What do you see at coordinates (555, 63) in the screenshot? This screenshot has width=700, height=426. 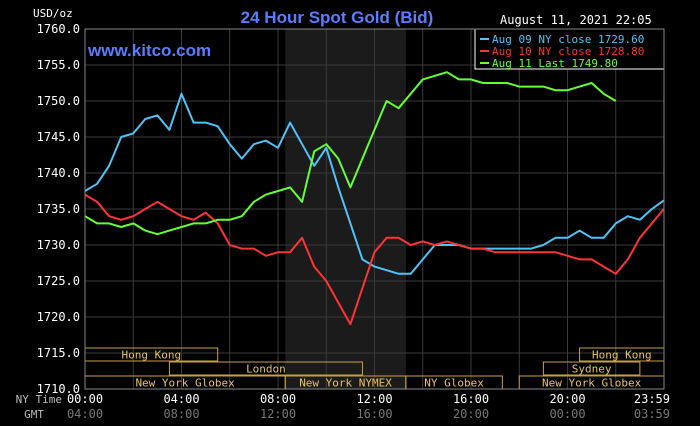 I see `legend-entry: Aug 11 Last 1749.80` at bounding box center [555, 63].